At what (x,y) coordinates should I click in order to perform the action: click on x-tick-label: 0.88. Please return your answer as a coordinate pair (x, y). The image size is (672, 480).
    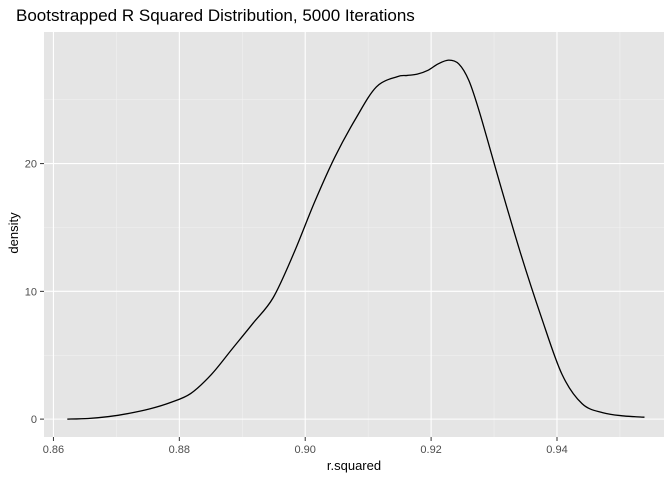
    Looking at the image, I should click on (179, 450).